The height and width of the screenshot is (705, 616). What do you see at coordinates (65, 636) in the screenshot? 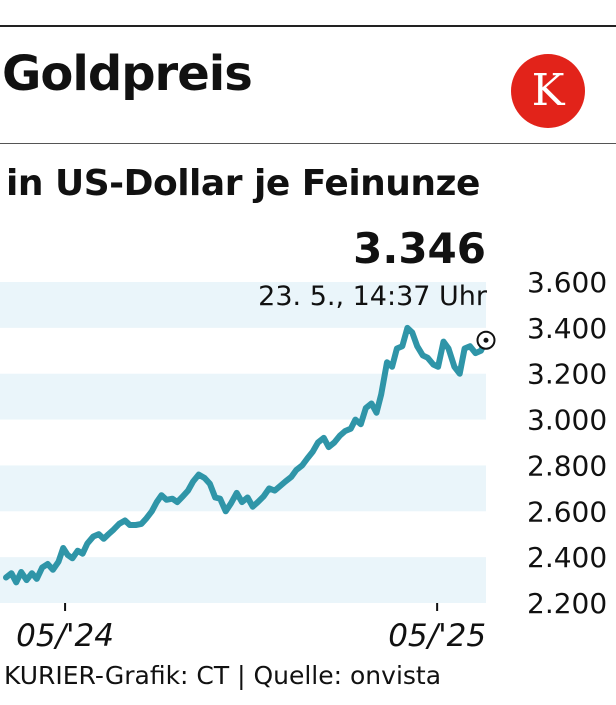
I see `x-tick-label: 05/'24` at bounding box center [65, 636].